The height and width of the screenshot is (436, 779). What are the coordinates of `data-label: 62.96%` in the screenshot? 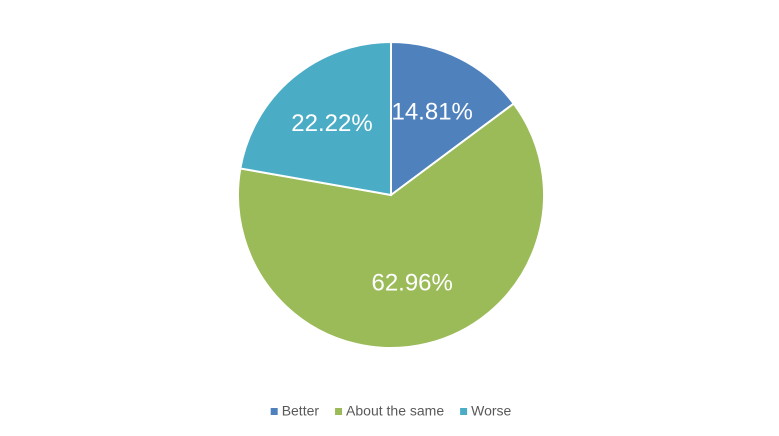 It's located at (411, 283).